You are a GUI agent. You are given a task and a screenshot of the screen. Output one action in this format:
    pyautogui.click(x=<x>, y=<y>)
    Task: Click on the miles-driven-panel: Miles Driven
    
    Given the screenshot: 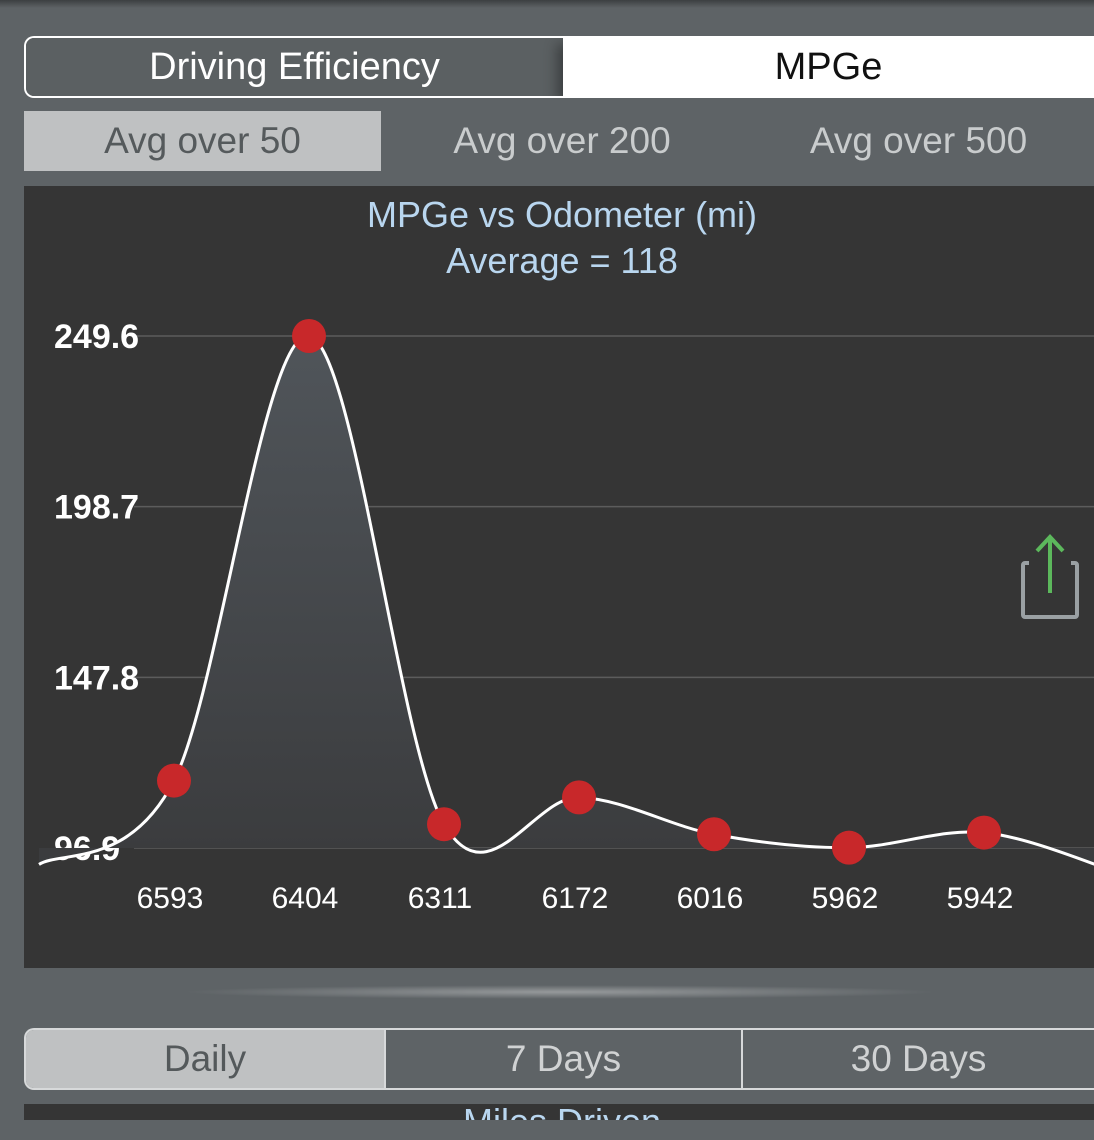 What is the action you would take?
    pyautogui.click(x=559, y=1112)
    